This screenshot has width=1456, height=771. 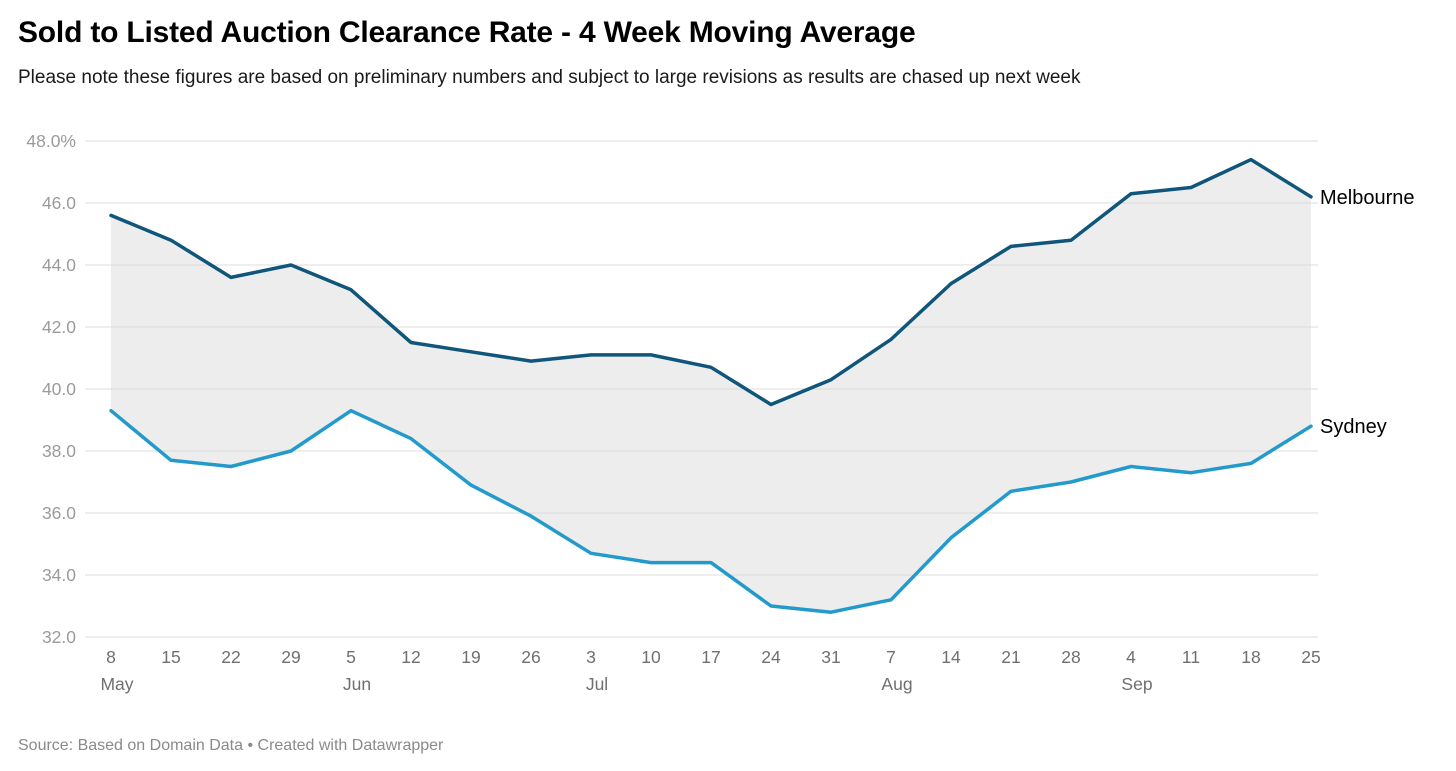 I want to click on x-tick-label: 21, so click(x=1010, y=657).